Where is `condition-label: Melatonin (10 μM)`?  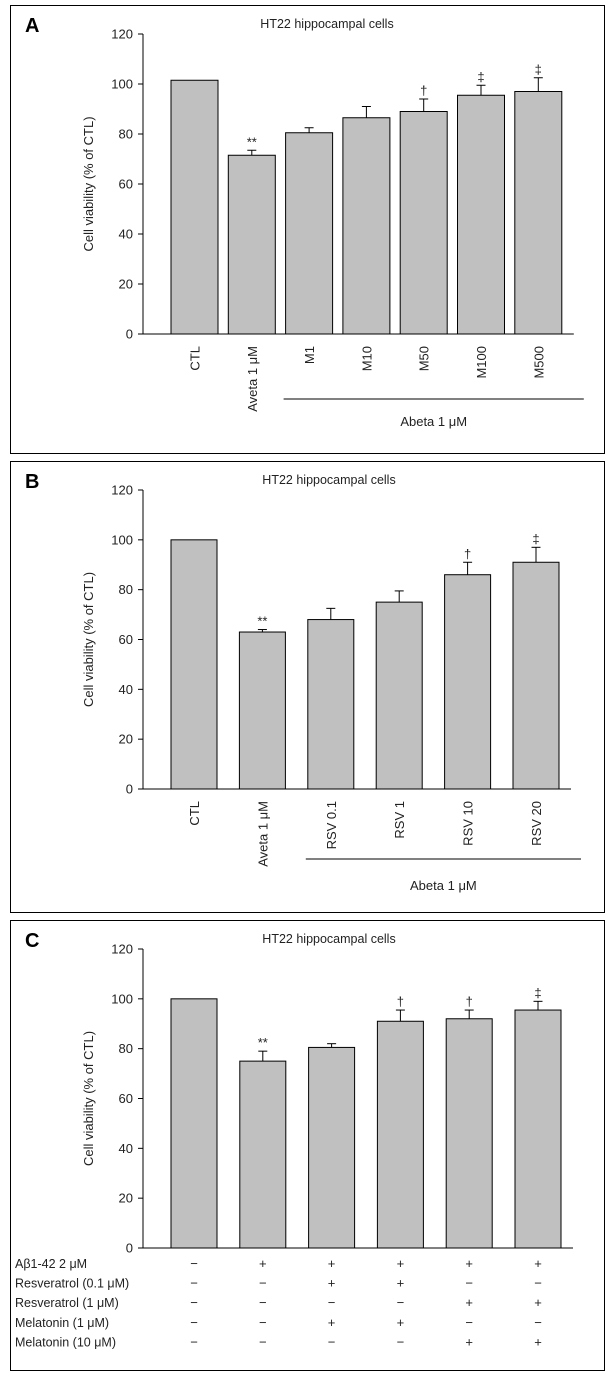
condition-label: Melatonin (10 μM) is located at coordinates (65, 1342).